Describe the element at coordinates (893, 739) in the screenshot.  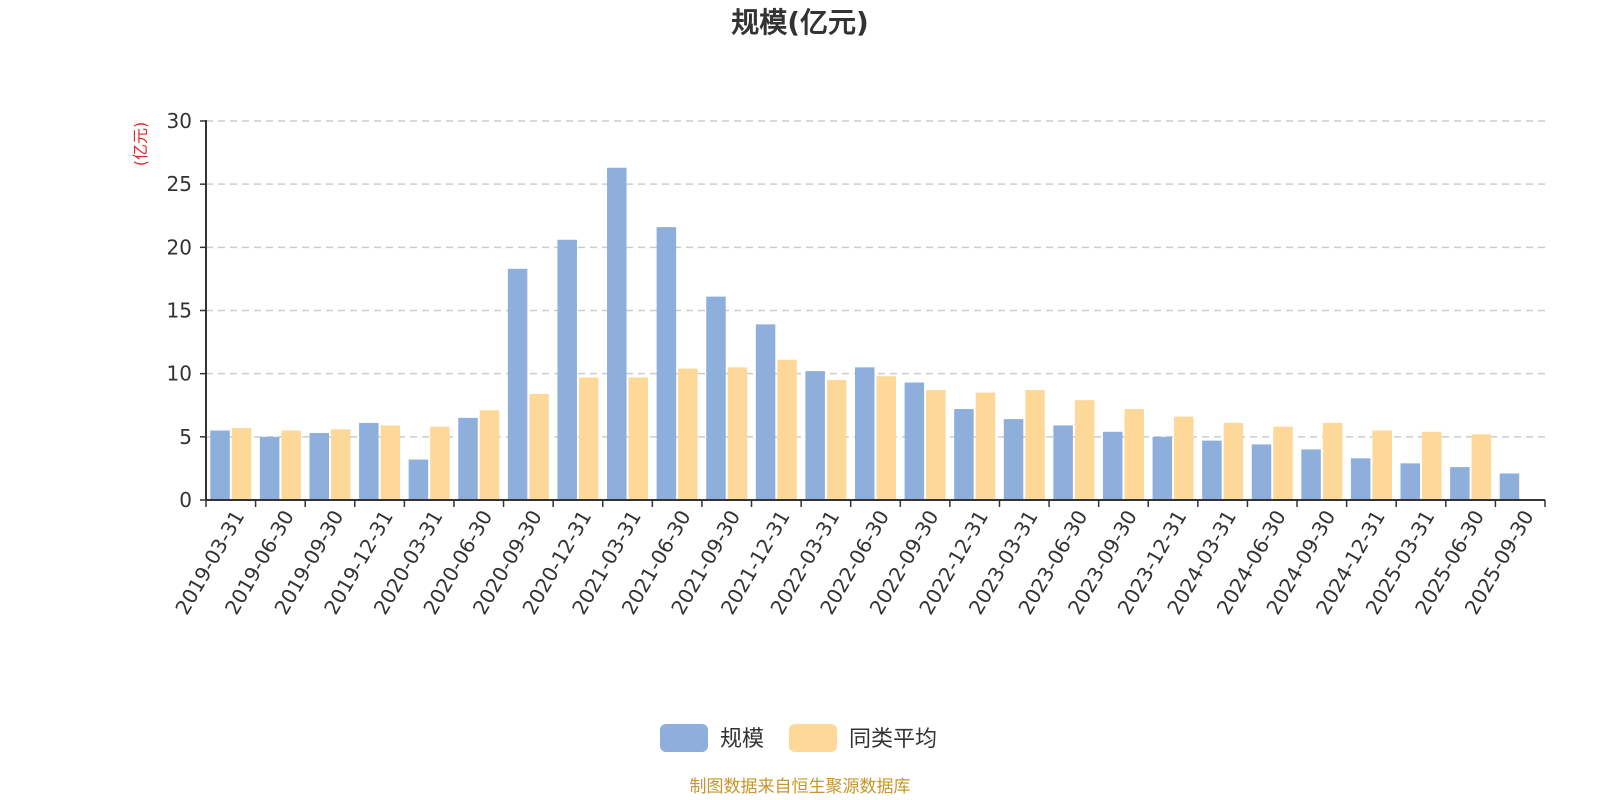
I see `legend-label-peer-average: 同类平均` at that location.